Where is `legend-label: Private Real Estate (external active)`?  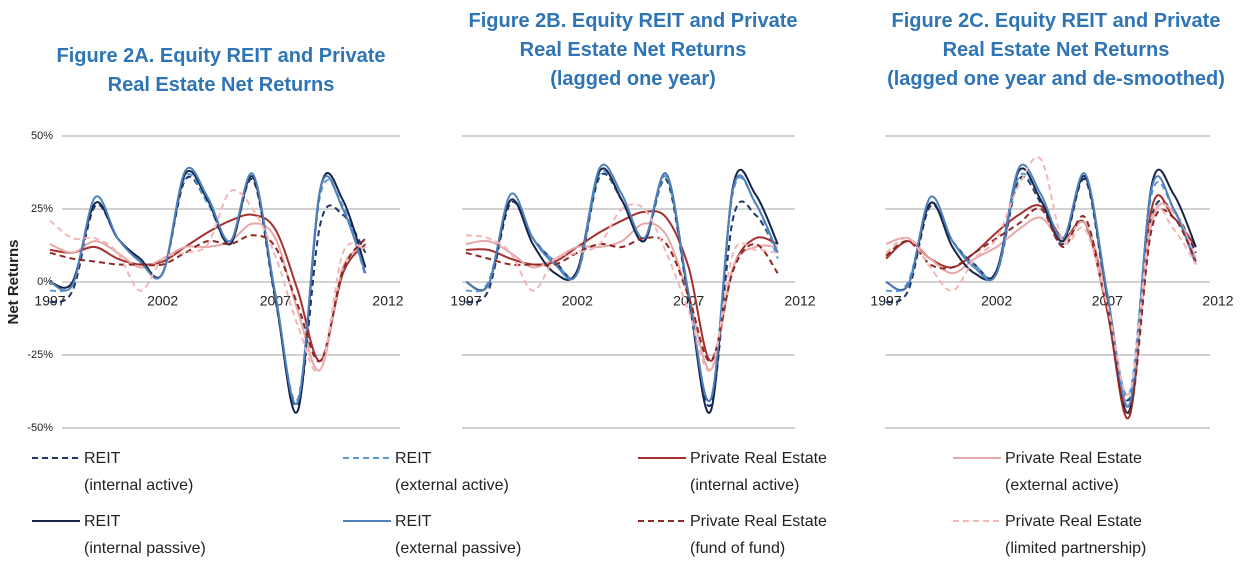 legend-label: Private Real Estate (external active) is located at coordinates (1073, 472).